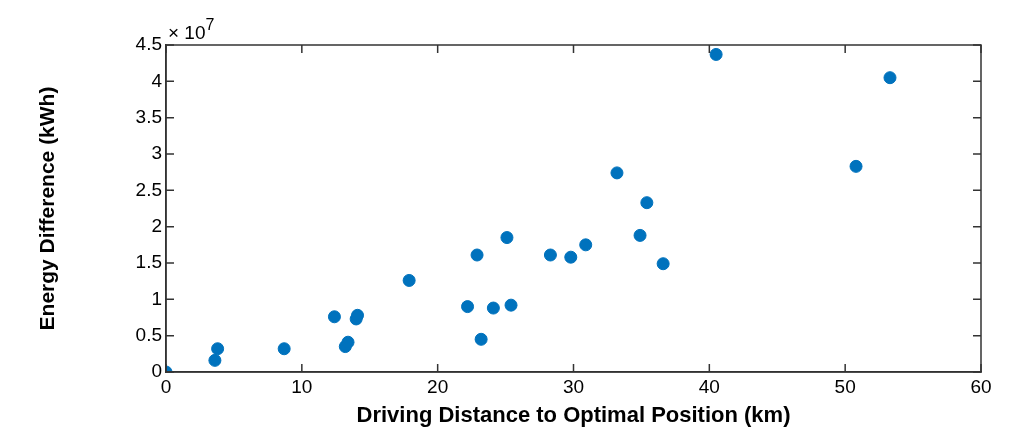 This screenshot has height=429, width=1013. What do you see at coordinates (157, 80) in the screenshot?
I see `y-tick-label: 4` at bounding box center [157, 80].